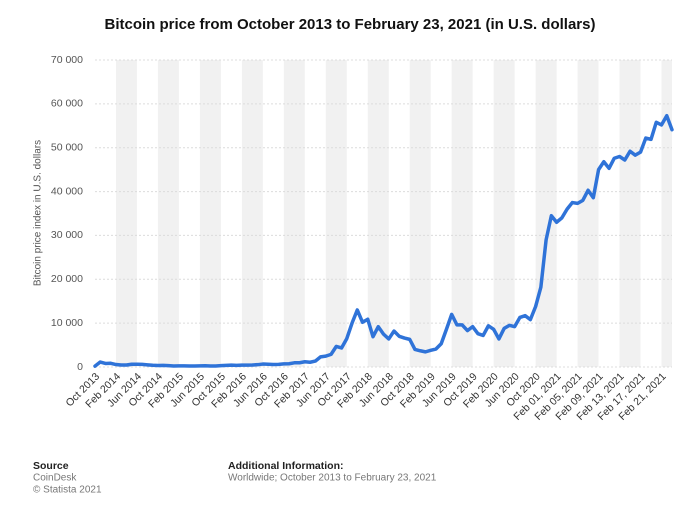  What do you see at coordinates (80, 367) in the screenshot?
I see `y-tick-label: 0` at bounding box center [80, 367].